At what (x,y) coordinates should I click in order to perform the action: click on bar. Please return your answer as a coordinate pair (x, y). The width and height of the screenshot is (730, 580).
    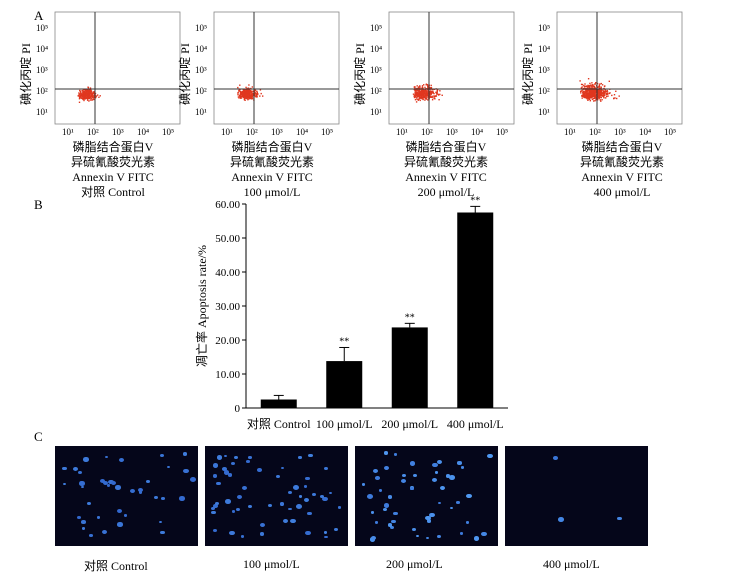
    Looking at the image, I should click on (475, 310).